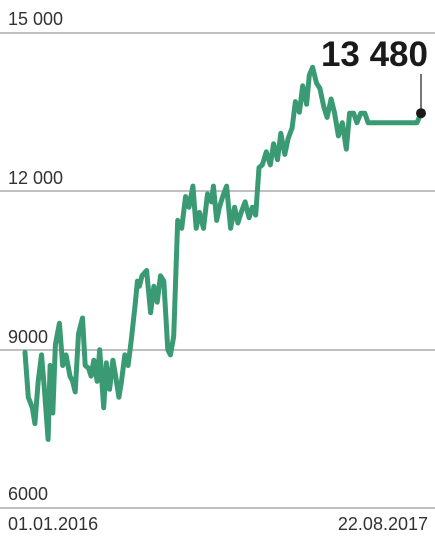 The height and width of the screenshot is (537, 435). What do you see at coordinates (35, 19) in the screenshot?
I see `y-tick-label-15000: 15 000` at bounding box center [35, 19].